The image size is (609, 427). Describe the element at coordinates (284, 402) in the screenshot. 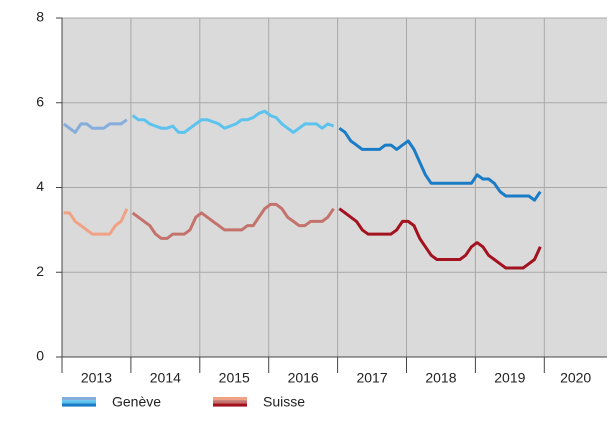

I see `legend-label: Suisse` at that location.